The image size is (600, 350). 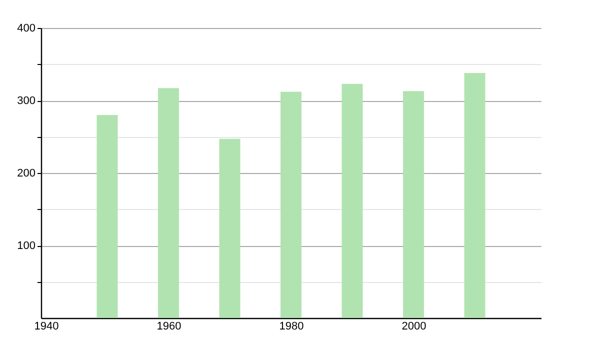 I want to click on x-tick-label: 1960, so click(x=169, y=326).